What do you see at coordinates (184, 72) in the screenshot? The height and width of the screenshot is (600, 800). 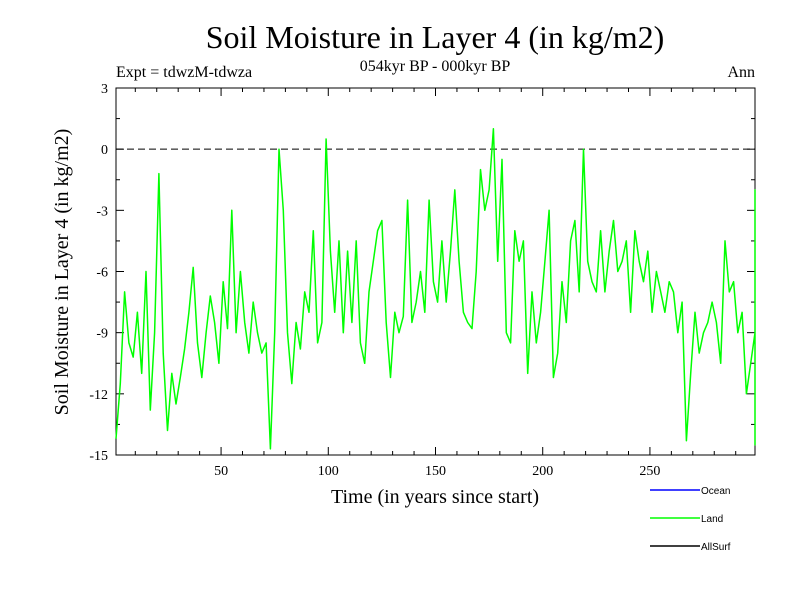 I see `experiment-label: Expt = tdwzM-tdwza` at bounding box center [184, 72].